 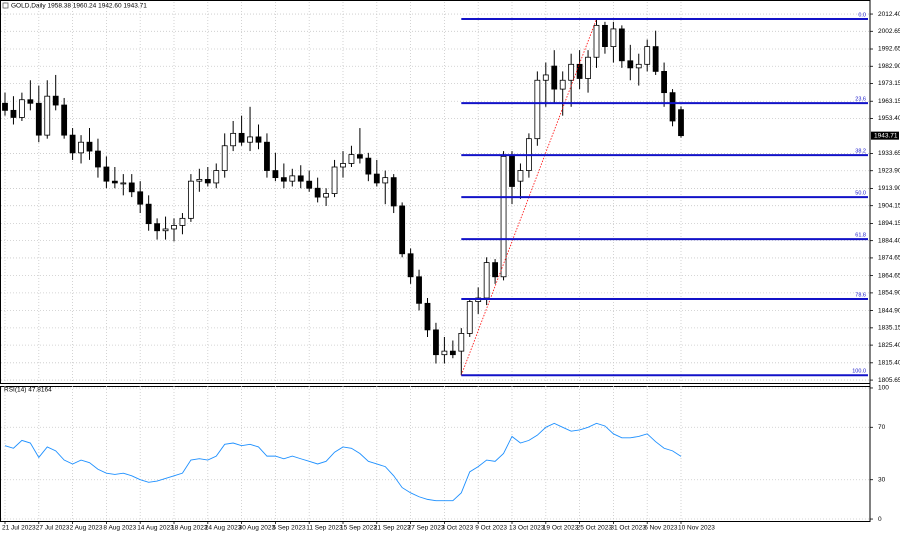 I want to click on x-tick-label: 14 Aug 2023, so click(x=155, y=528).